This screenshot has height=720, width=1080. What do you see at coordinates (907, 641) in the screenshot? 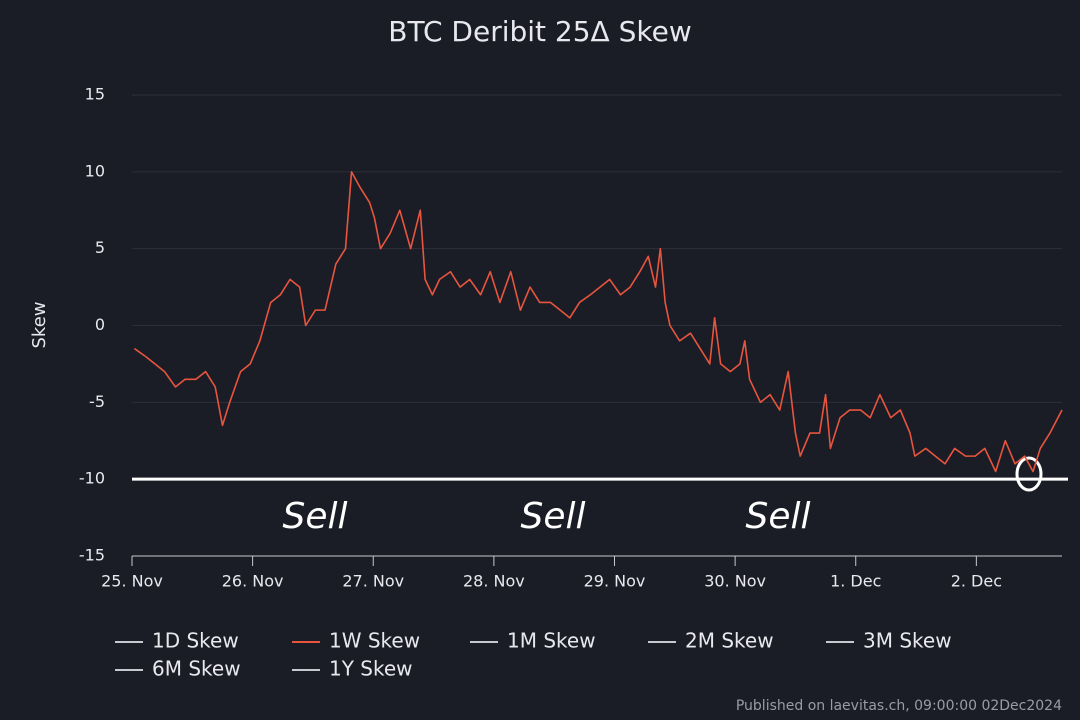
I see `legend-label: 3M Skew` at bounding box center [907, 641].